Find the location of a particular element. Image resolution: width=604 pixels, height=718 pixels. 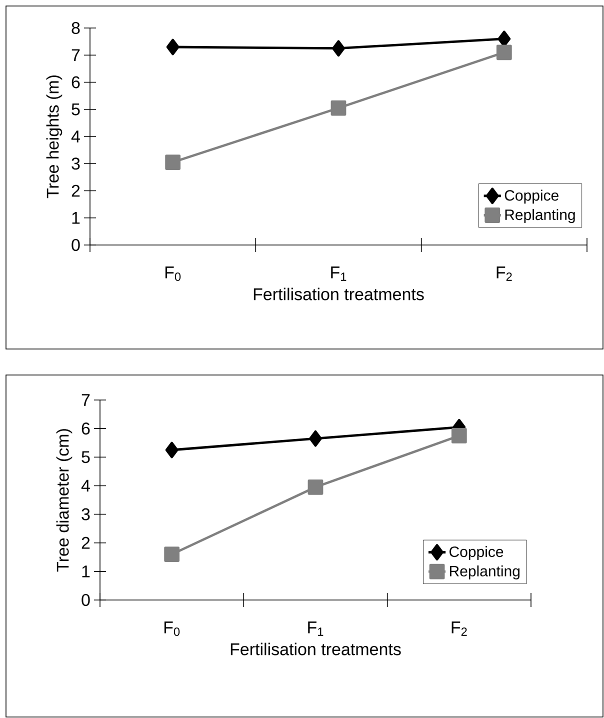

y-axis-title: Tree diameter (cm) is located at coordinates (64, 500).